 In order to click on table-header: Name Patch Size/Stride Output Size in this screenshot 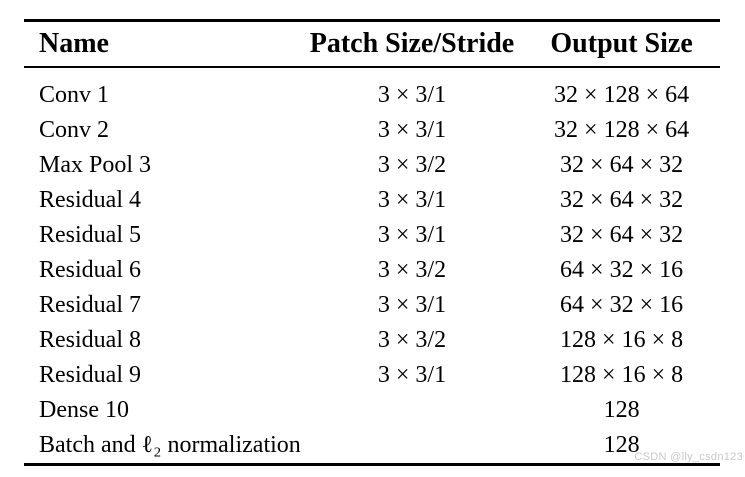, I will do `click(372, 44)`.